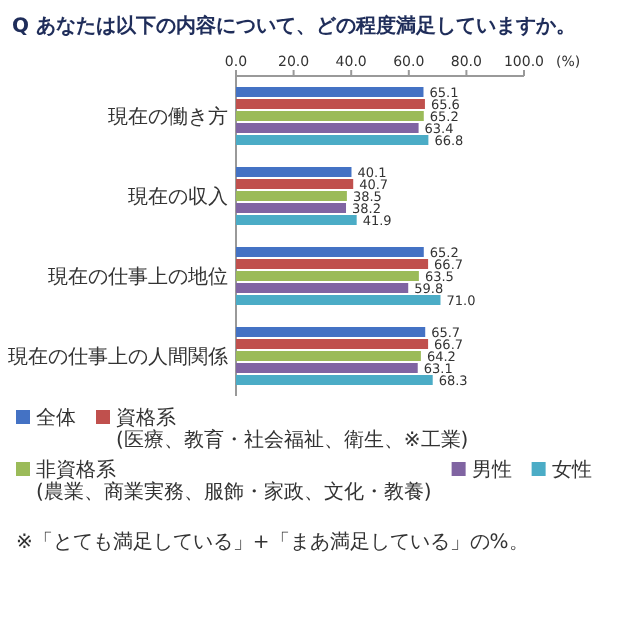  Describe the element at coordinates (292, 429) in the screenshot. I see `legend-label: 資格系 (医療、教育・社会福祉、衛生、※工業)` at that location.